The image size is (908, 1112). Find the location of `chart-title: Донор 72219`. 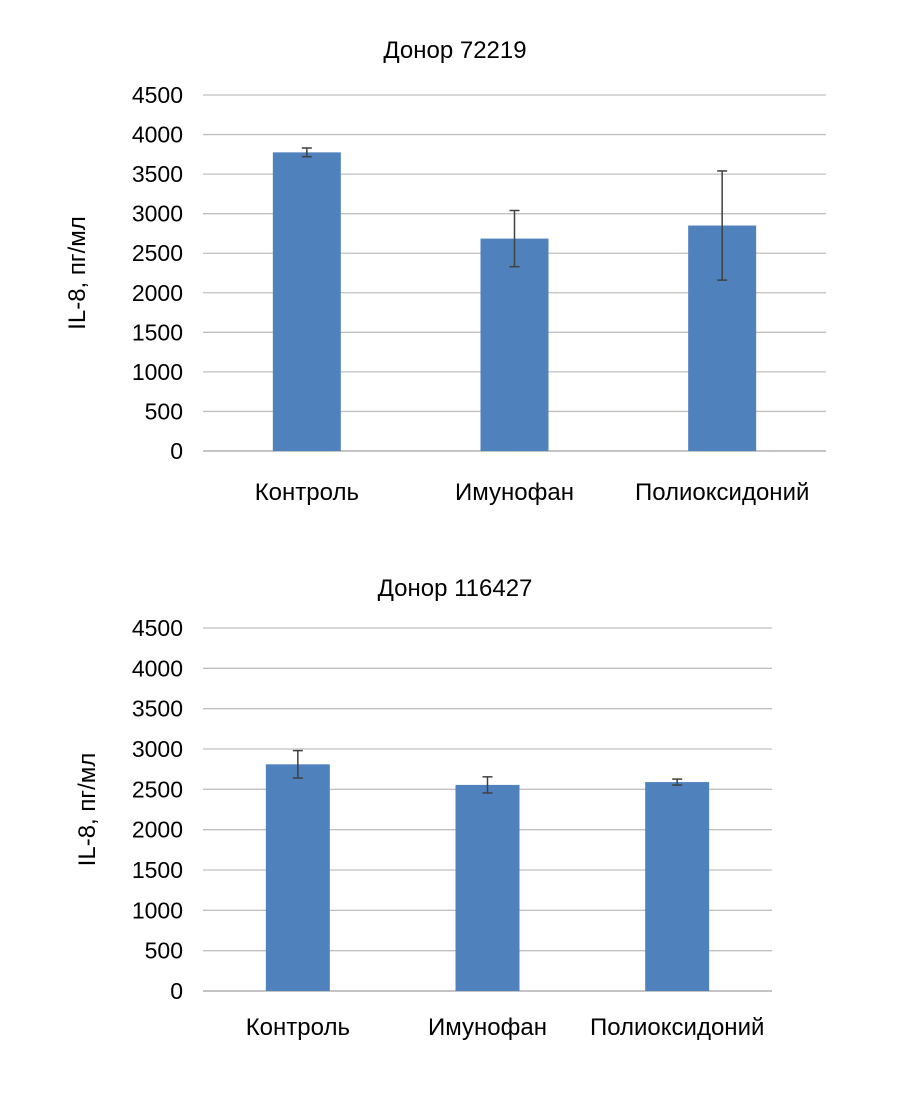

chart-title: Донор 72219 is located at coordinates (454, 50).